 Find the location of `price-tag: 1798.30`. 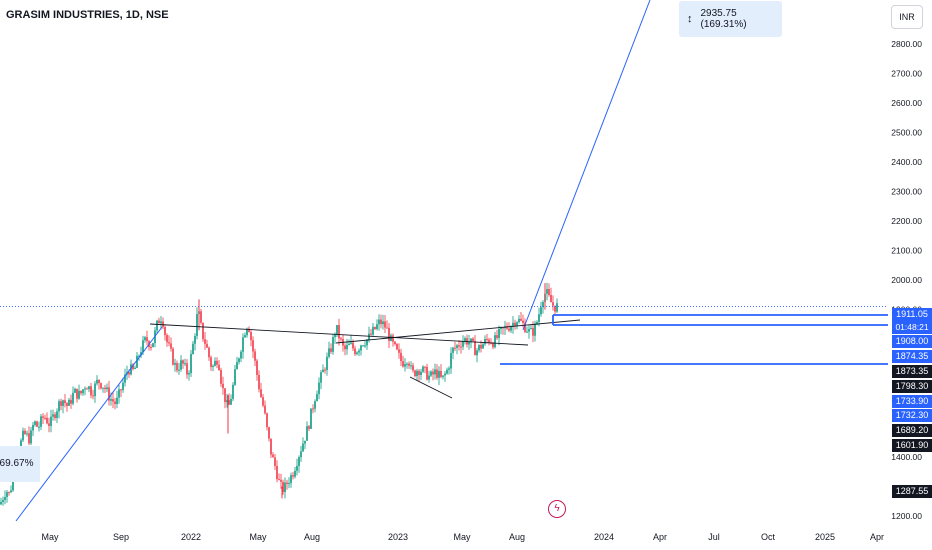

price-tag: 1798.30 is located at coordinates (912, 386).